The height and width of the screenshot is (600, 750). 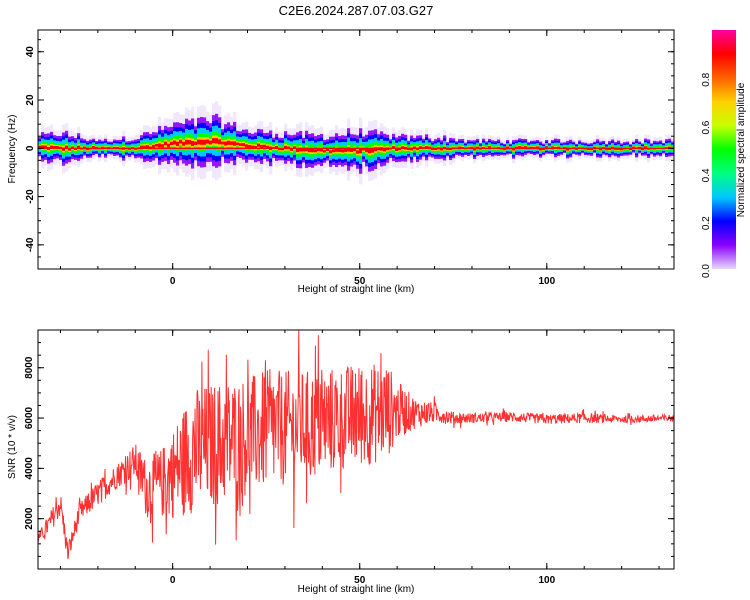 What do you see at coordinates (356, 589) in the screenshot?
I see `snr-x-label: Height of straight line (km)` at bounding box center [356, 589].